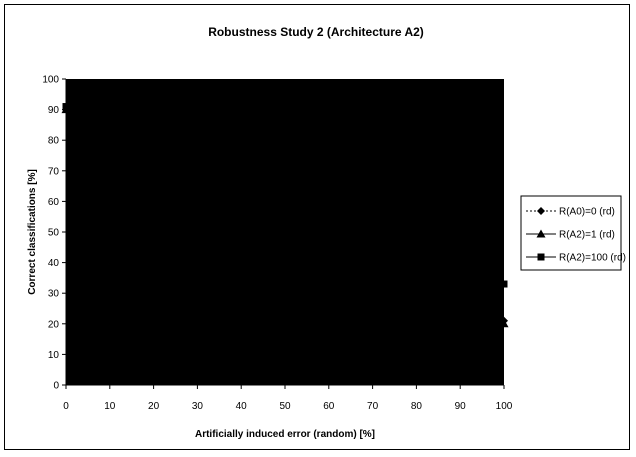 The height and width of the screenshot is (457, 636). What do you see at coordinates (587, 235) in the screenshot?
I see `legend-label: R(A2)=1 (rd)` at bounding box center [587, 235].